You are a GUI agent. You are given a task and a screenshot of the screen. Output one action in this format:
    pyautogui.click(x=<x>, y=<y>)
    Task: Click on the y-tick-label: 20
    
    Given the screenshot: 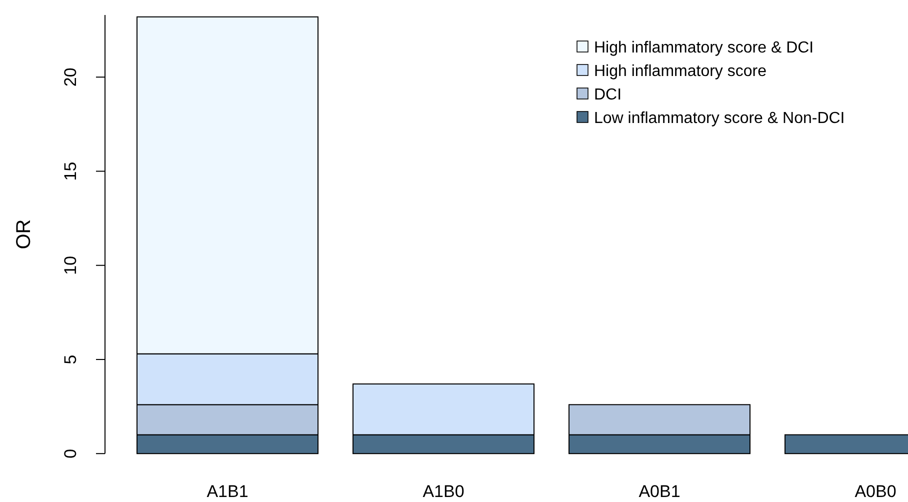 What is the action you would take?
    pyautogui.click(x=70, y=77)
    